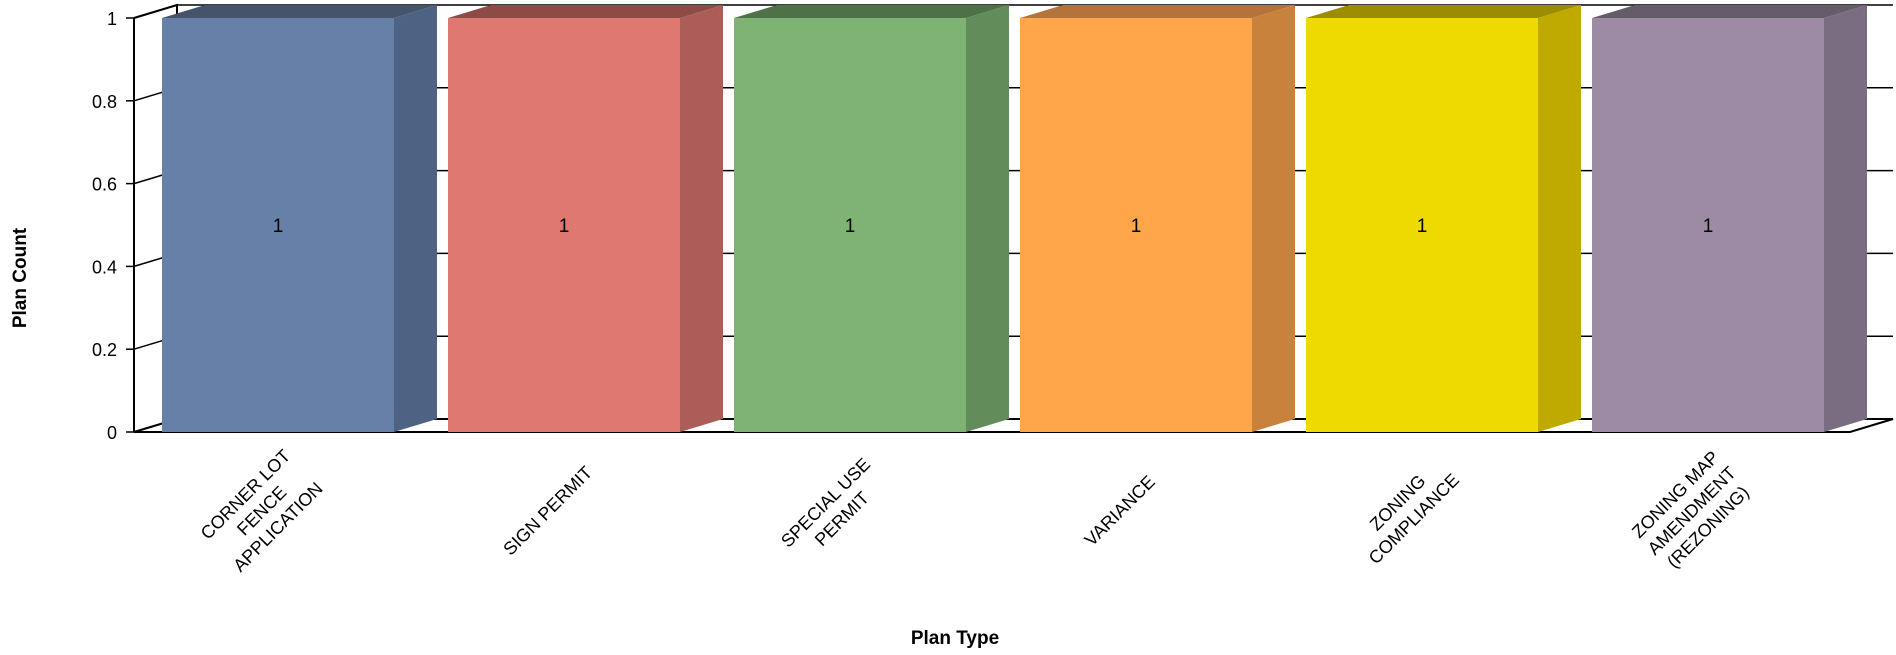  What do you see at coordinates (112, 433) in the screenshot?
I see `y-tick-label: 0` at bounding box center [112, 433].